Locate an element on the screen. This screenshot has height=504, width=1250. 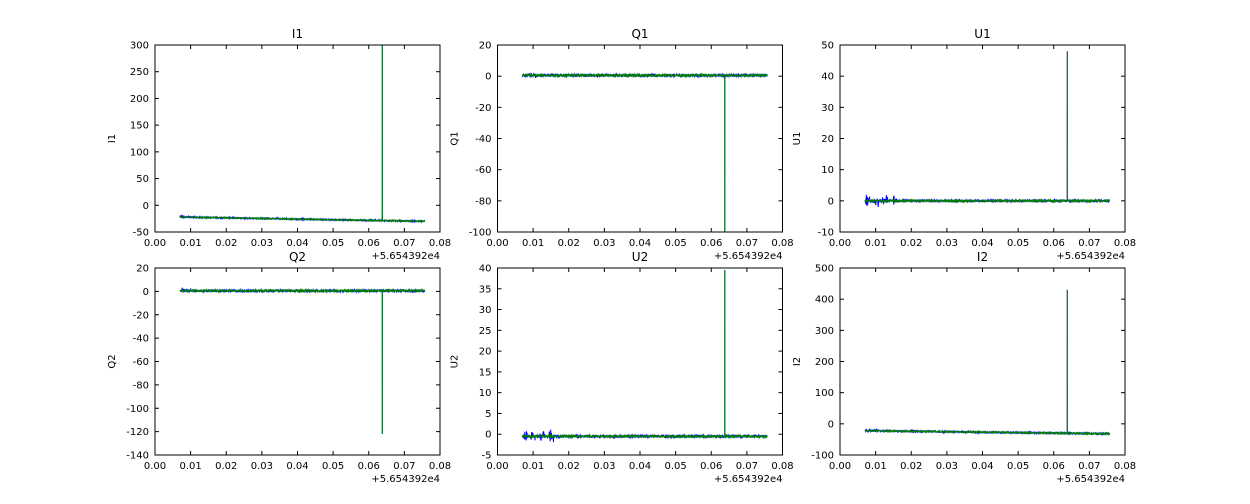
y-tick-label: -5 is located at coordinates (487, 456).